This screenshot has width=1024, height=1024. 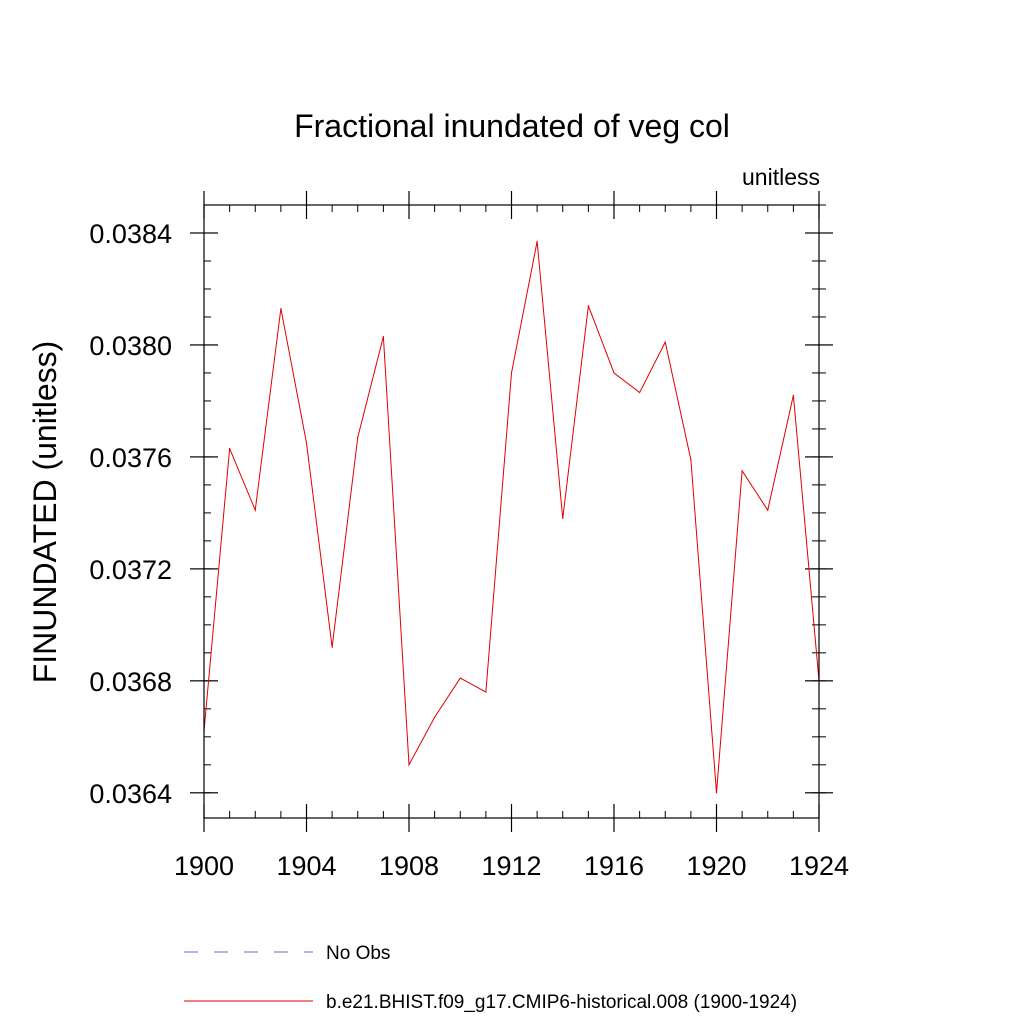 What do you see at coordinates (130, 794) in the screenshot?
I see `y-tick-label: 0.0364` at bounding box center [130, 794].